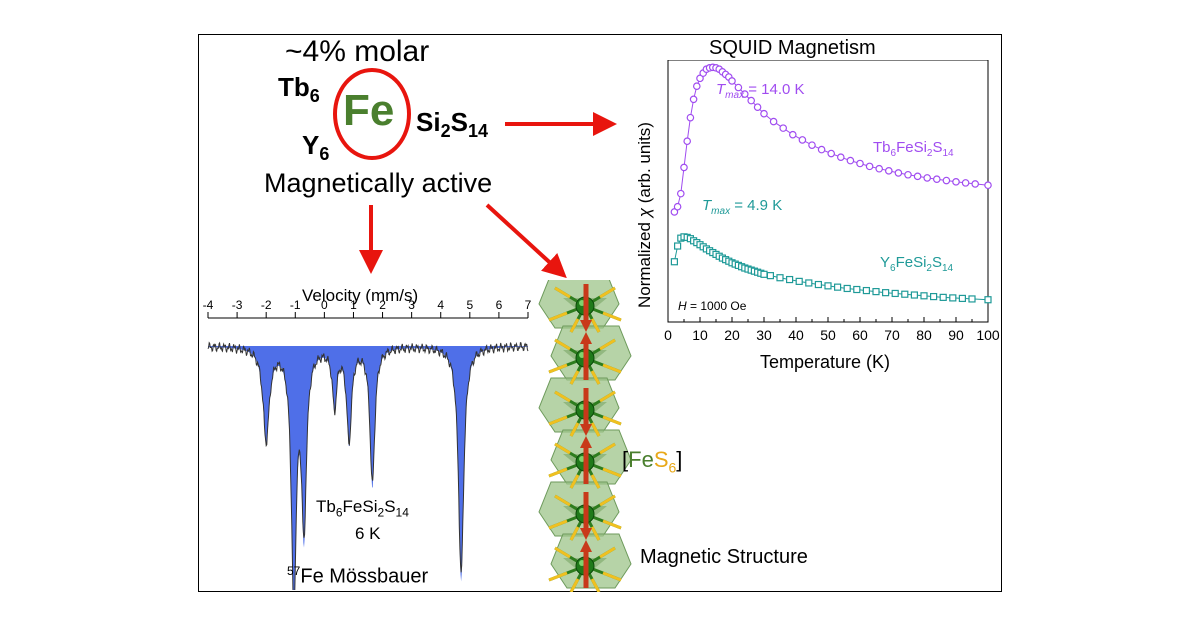 The image size is (1200, 628). Describe the element at coordinates (316, 147) in the screenshot. I see `y-label: Y6` at that location.